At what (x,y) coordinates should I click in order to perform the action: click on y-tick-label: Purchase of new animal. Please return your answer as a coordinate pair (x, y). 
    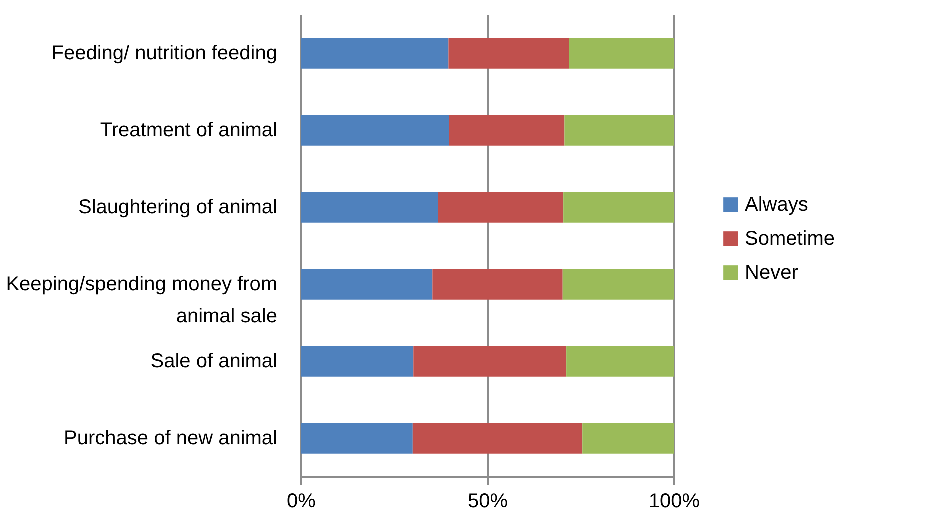
    Looking at the image, I should click on (171, 439).